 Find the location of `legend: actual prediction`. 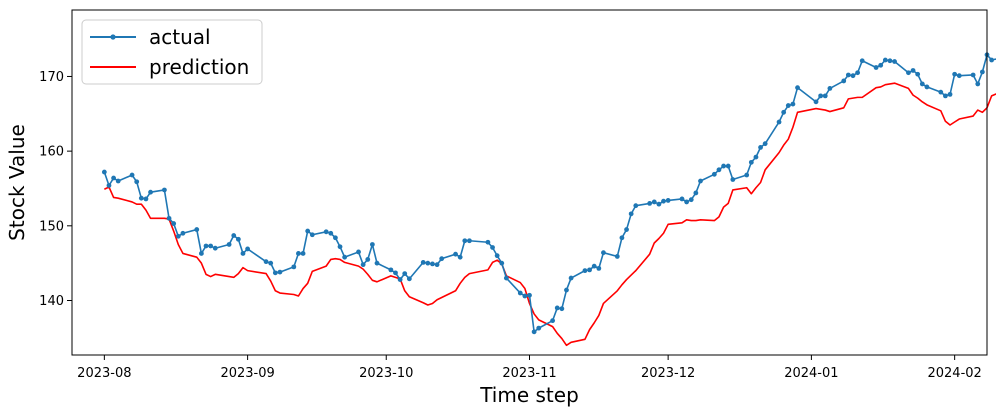

legend: actual prediction is located at coordinates (172, 52).